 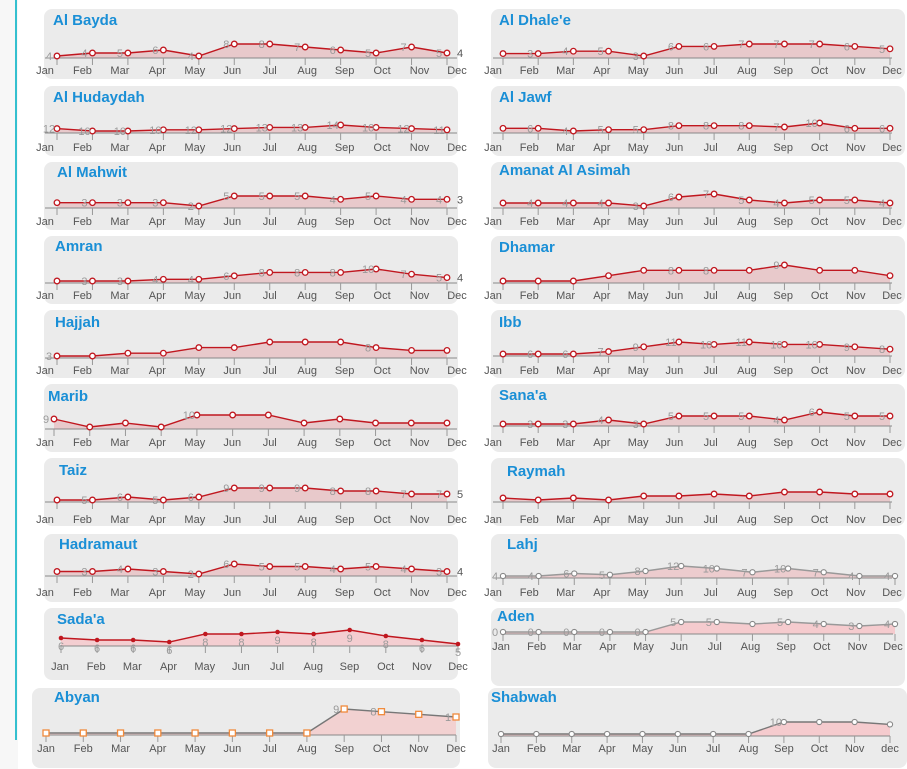 What do you see at coordinates (565, 170) in the screenshot?
I see `chart-title: Amanat Al Asimah` at bounding box center [565, 170].